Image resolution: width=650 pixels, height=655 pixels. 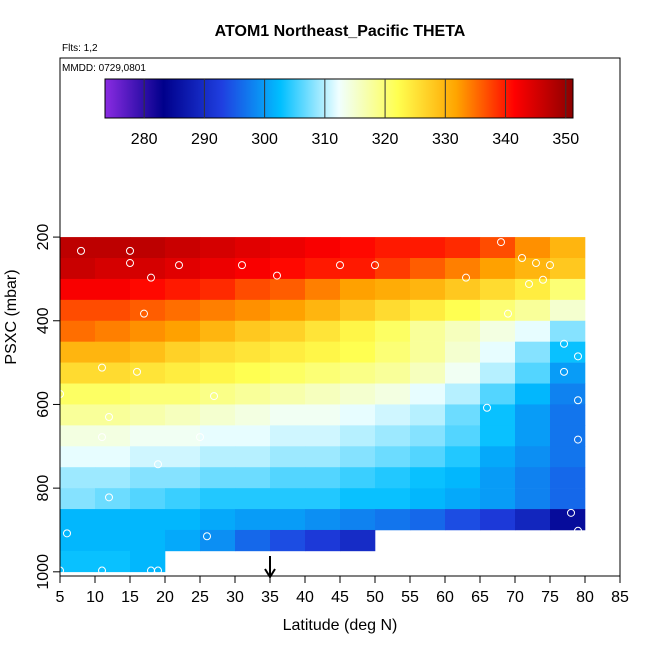 What do you see at coordinates (339, 98) in the screenshot?
I see `colorbar` at bounding box center [339, 98].